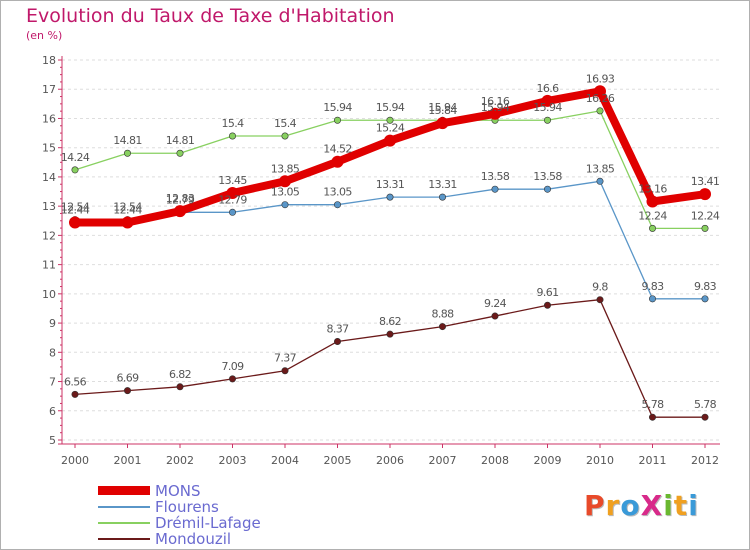  Describe the element at coordinates (285, 168) in the screenshot. I see `data-label-mons-2004: 13.85` at that location.